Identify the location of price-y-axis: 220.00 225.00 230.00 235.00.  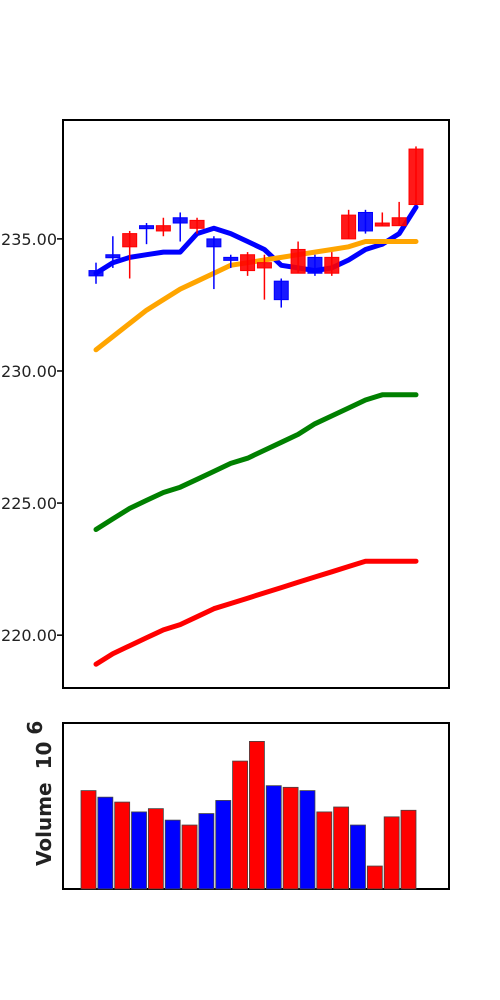
(32, 437).